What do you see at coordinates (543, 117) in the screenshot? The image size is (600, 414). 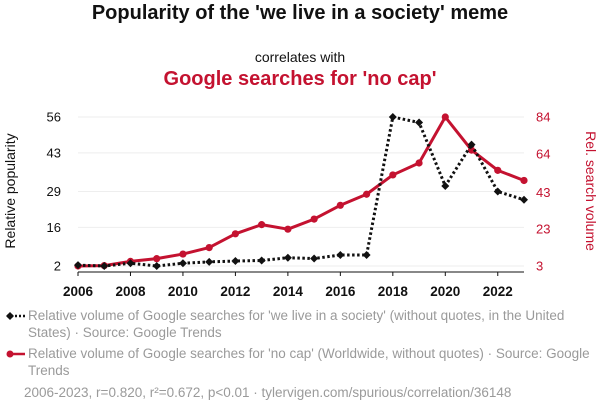 I see `y-tick-right: 84` at bounding box center [543, 117].